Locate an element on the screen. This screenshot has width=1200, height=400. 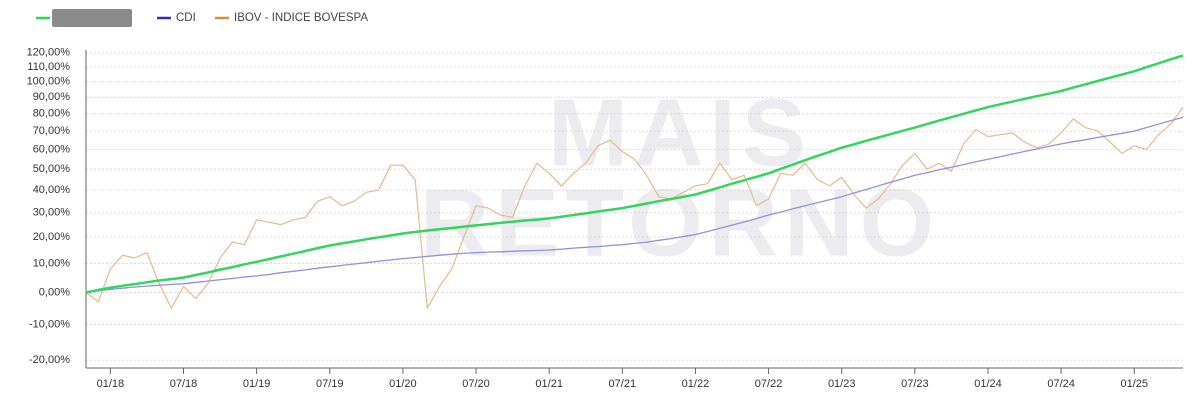
y-tick-label: 80,00% is located at coordinates (52, 114).